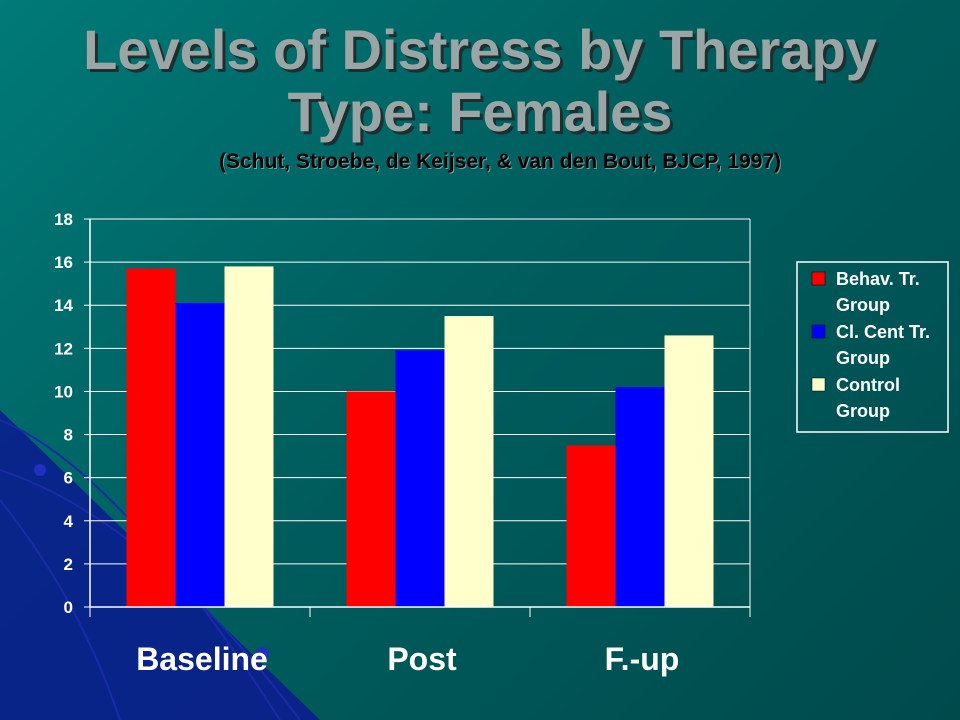 This screenshot has width=960, height=720. What do you see at coordinates (63, 348) in the screenshot?
I see `y-tick-label: 12` at bounding box center [63, 348].